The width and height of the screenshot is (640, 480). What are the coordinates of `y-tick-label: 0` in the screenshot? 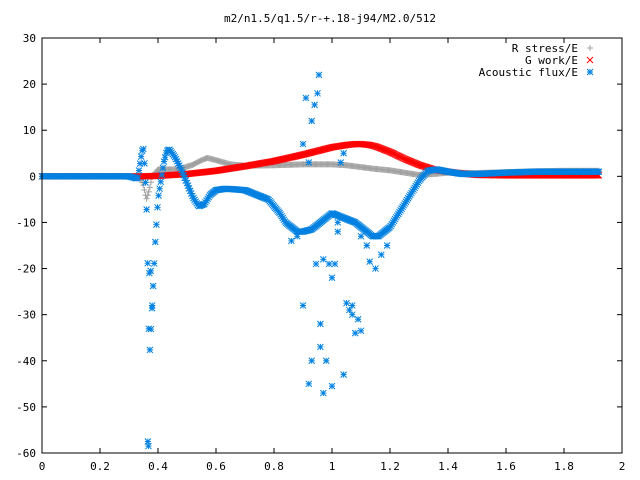 It's located at (32, 176).